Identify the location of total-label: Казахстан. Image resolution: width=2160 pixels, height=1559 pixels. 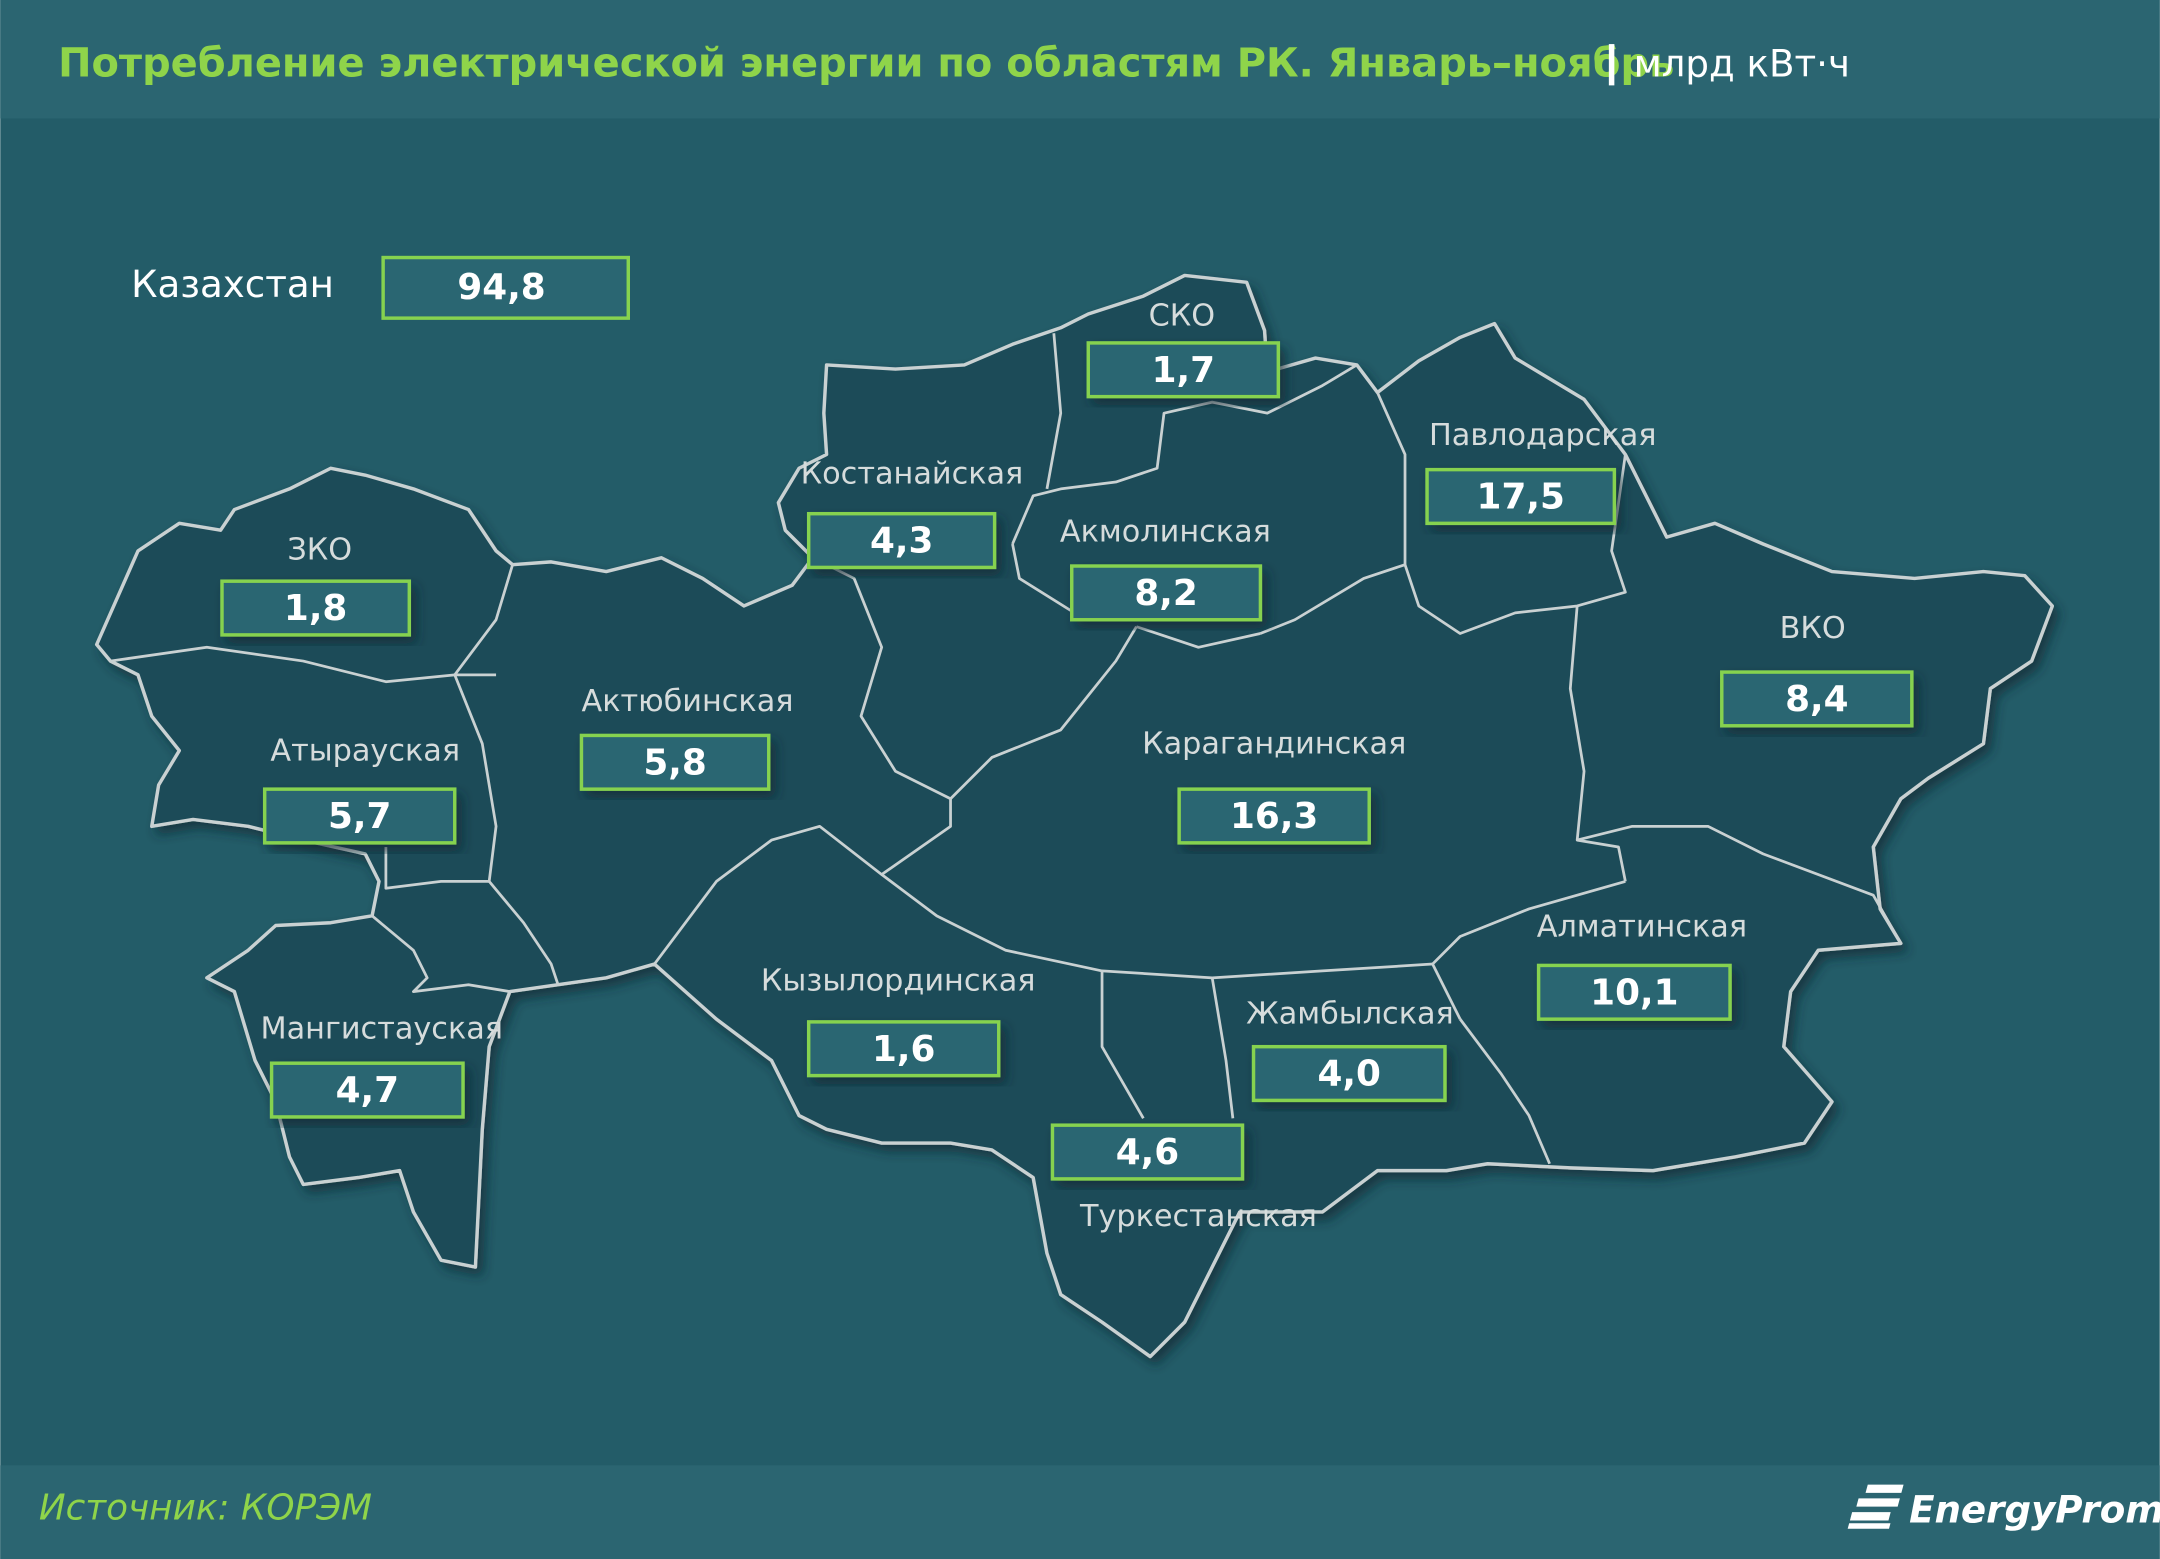
(232, 284).